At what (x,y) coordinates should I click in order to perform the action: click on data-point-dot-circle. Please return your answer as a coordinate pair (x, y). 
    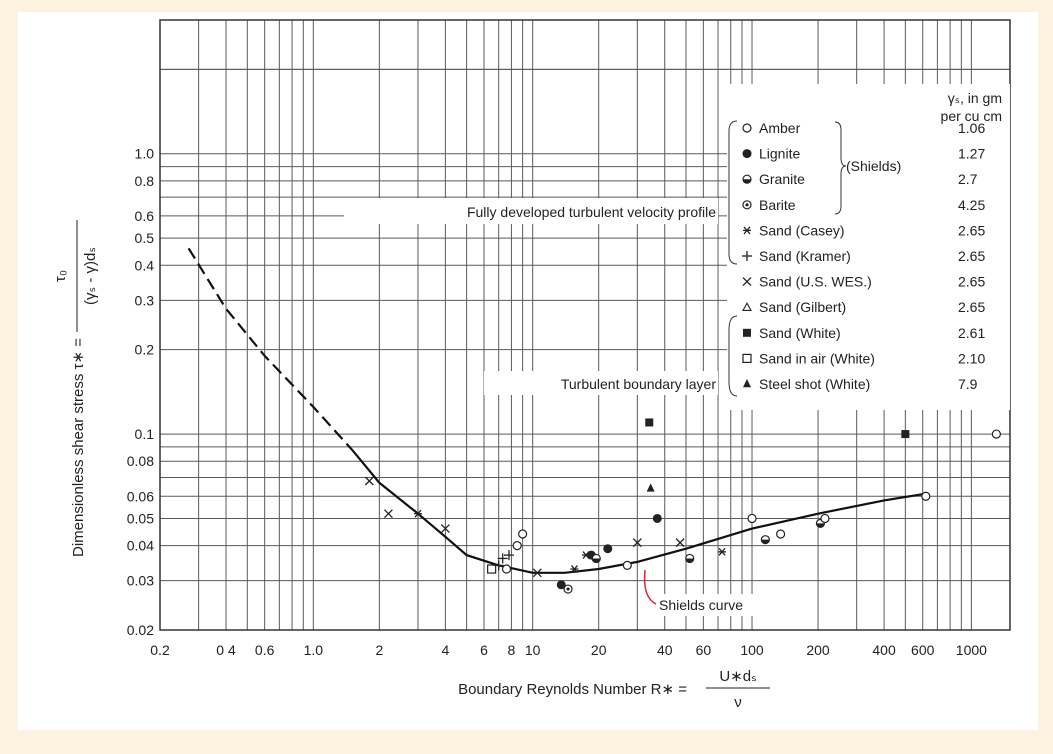
    Looking at the image, I should click on (568, 589).